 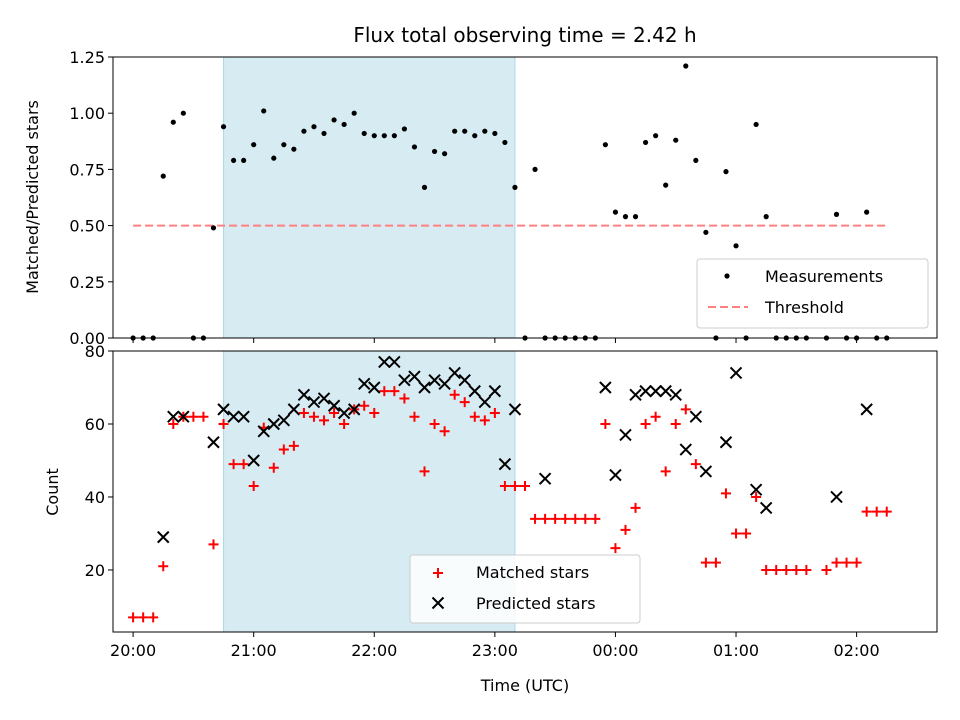 I want to click on top-legend: Measurements Threshold, so click(x=812, y=293).